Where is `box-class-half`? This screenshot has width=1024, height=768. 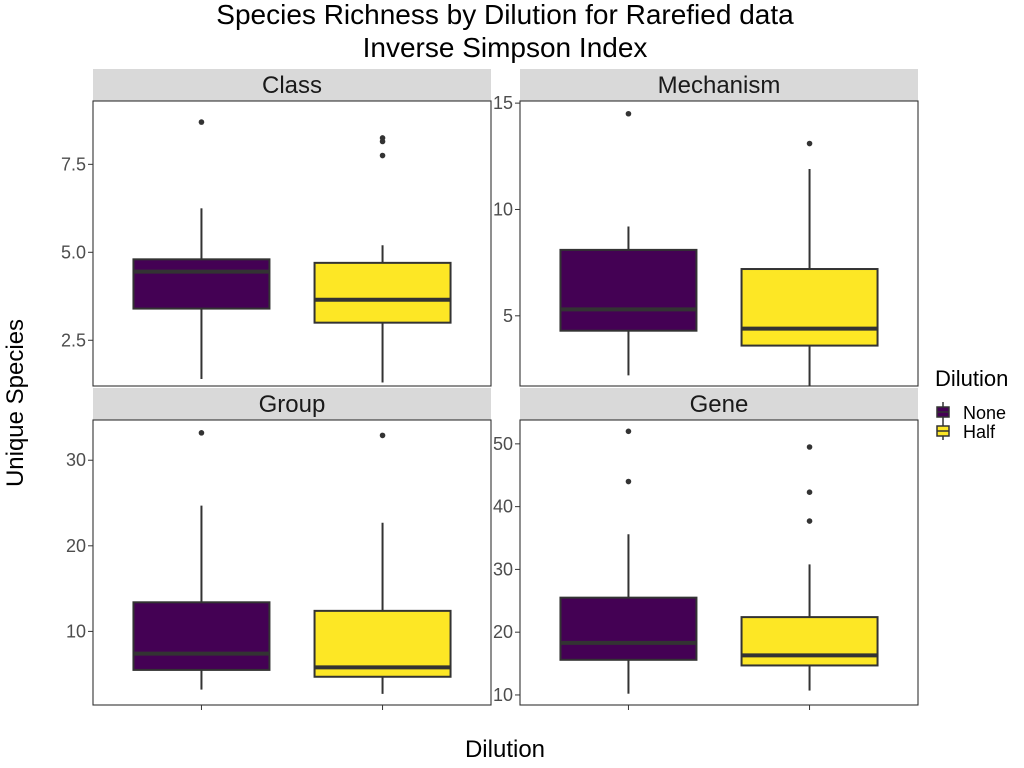 box-class-half is located at coordinates (382, 292).